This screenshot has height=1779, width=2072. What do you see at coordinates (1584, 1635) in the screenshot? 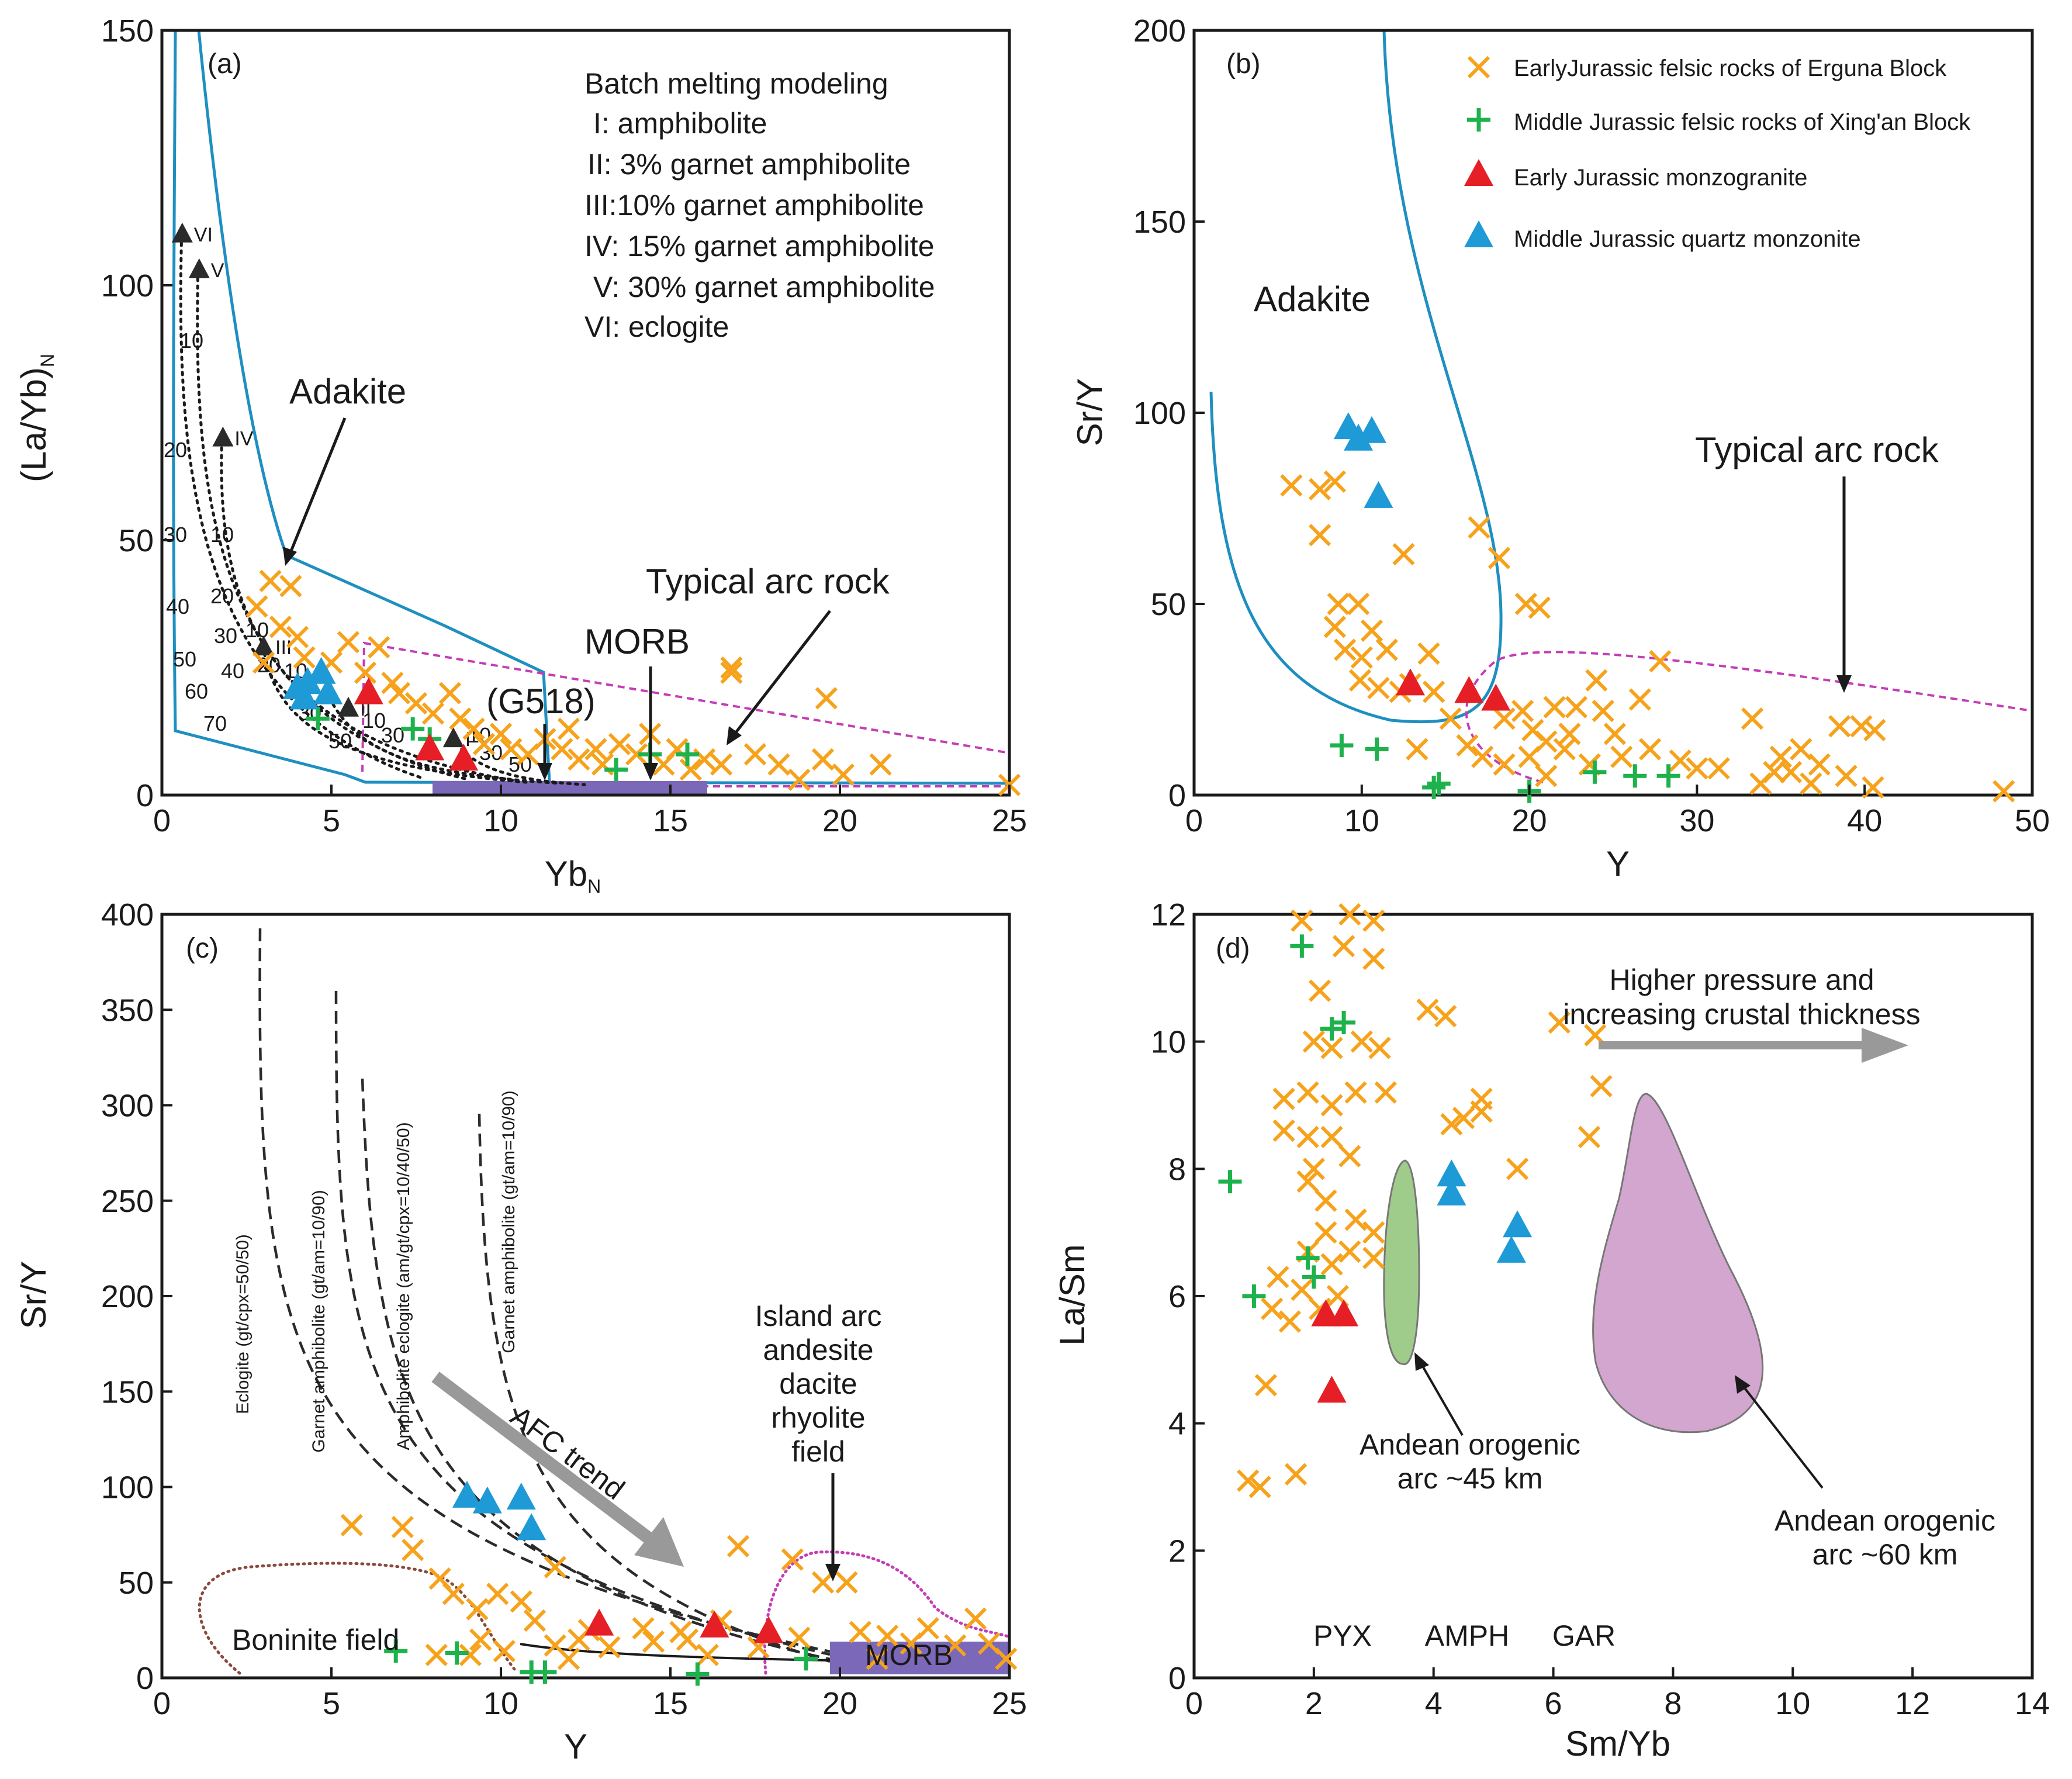
I see `gar-label: GAR` at bounding box center [1584, 1635].